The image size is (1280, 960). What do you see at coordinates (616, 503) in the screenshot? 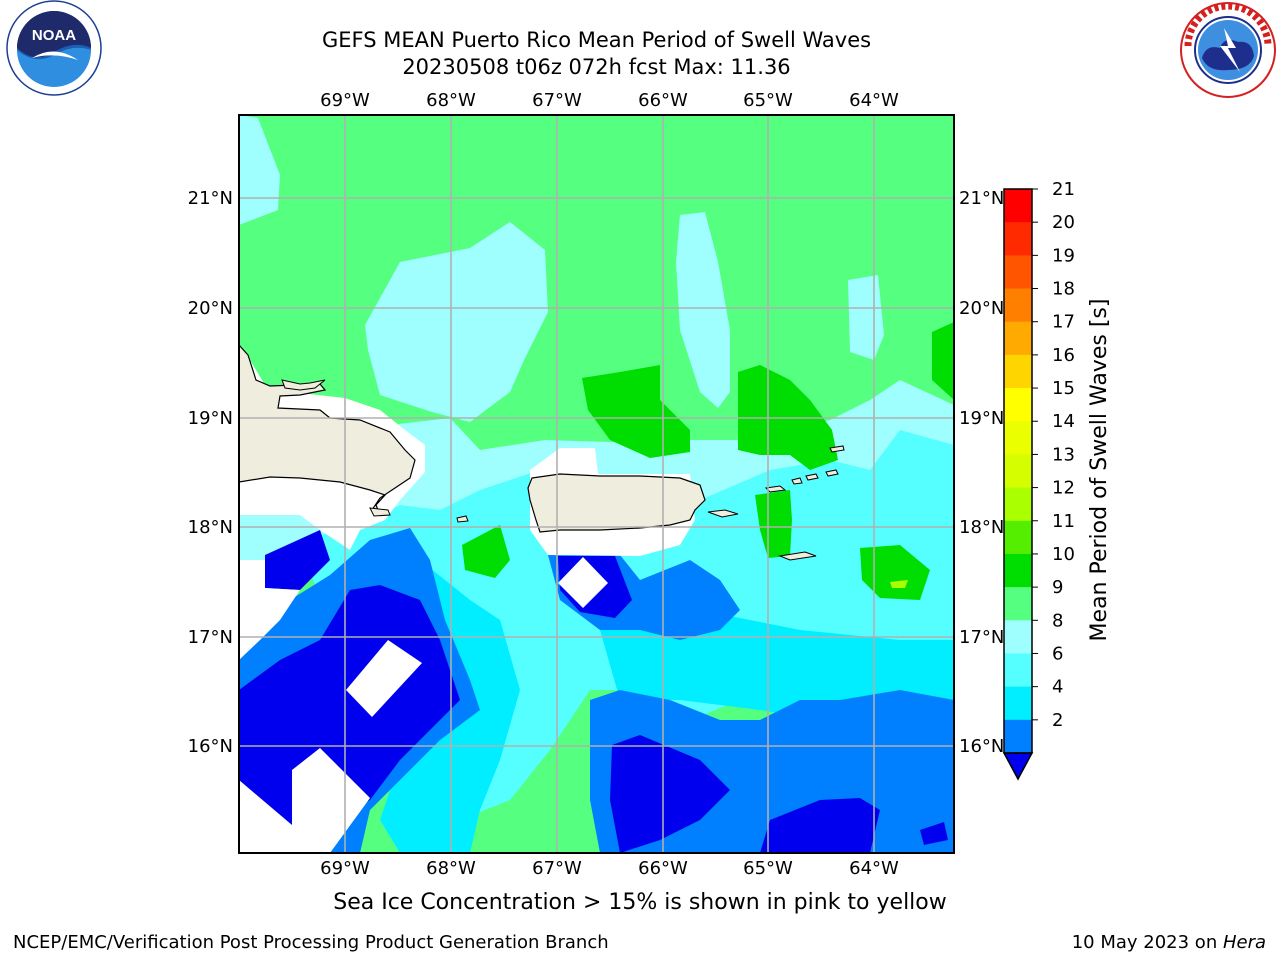
I see `land-puerto-rico` at bounding box center [616, 503].